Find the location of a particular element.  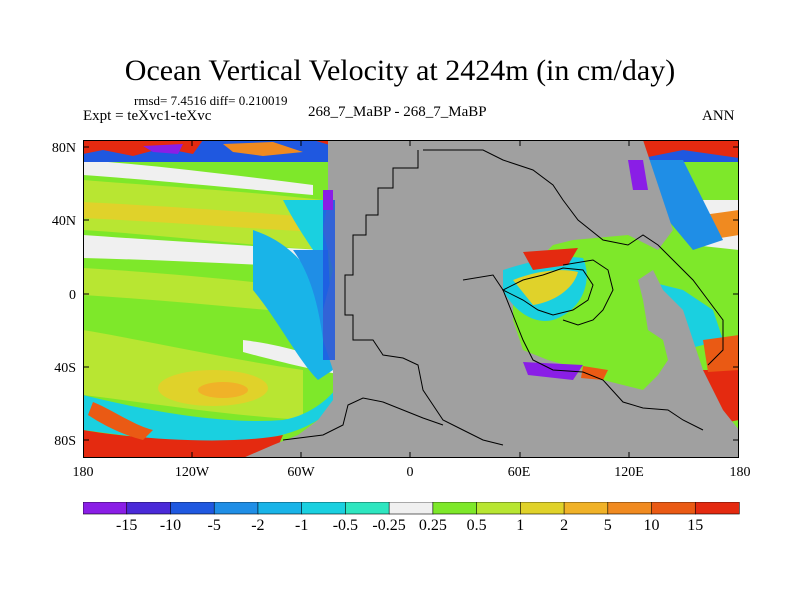

colorbar-label: -15 is located at coordinates (127, 525).